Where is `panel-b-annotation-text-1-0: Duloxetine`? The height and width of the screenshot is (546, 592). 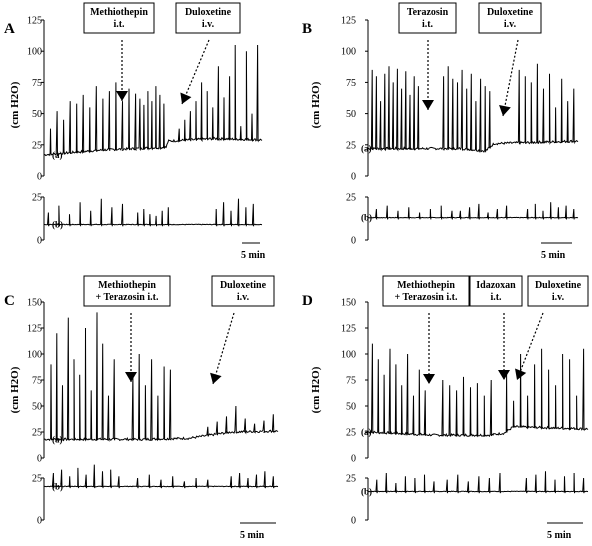 panel-b-annotation-text-1-0: Duloxetine is located at coordinates (510, 12).